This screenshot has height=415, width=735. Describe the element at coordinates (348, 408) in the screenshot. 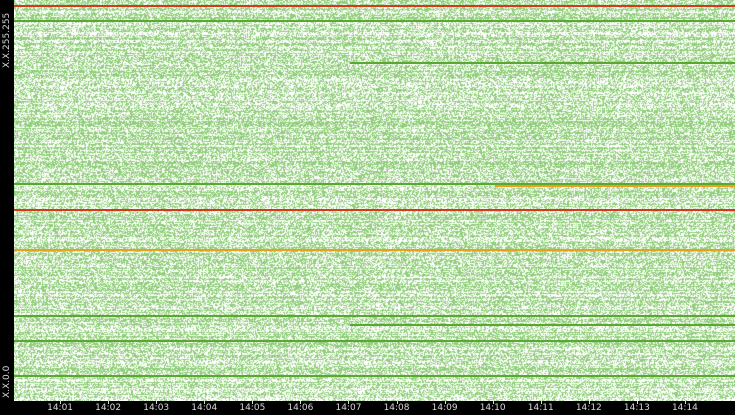

I see `x-tick-label: 14:07` at that location.